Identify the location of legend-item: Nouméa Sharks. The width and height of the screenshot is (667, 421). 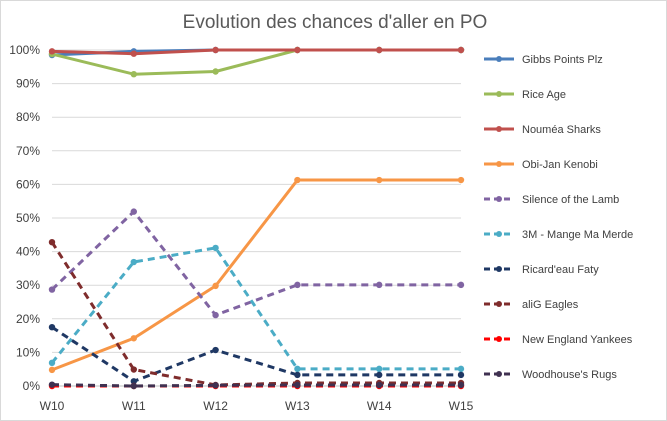
(542, 130).